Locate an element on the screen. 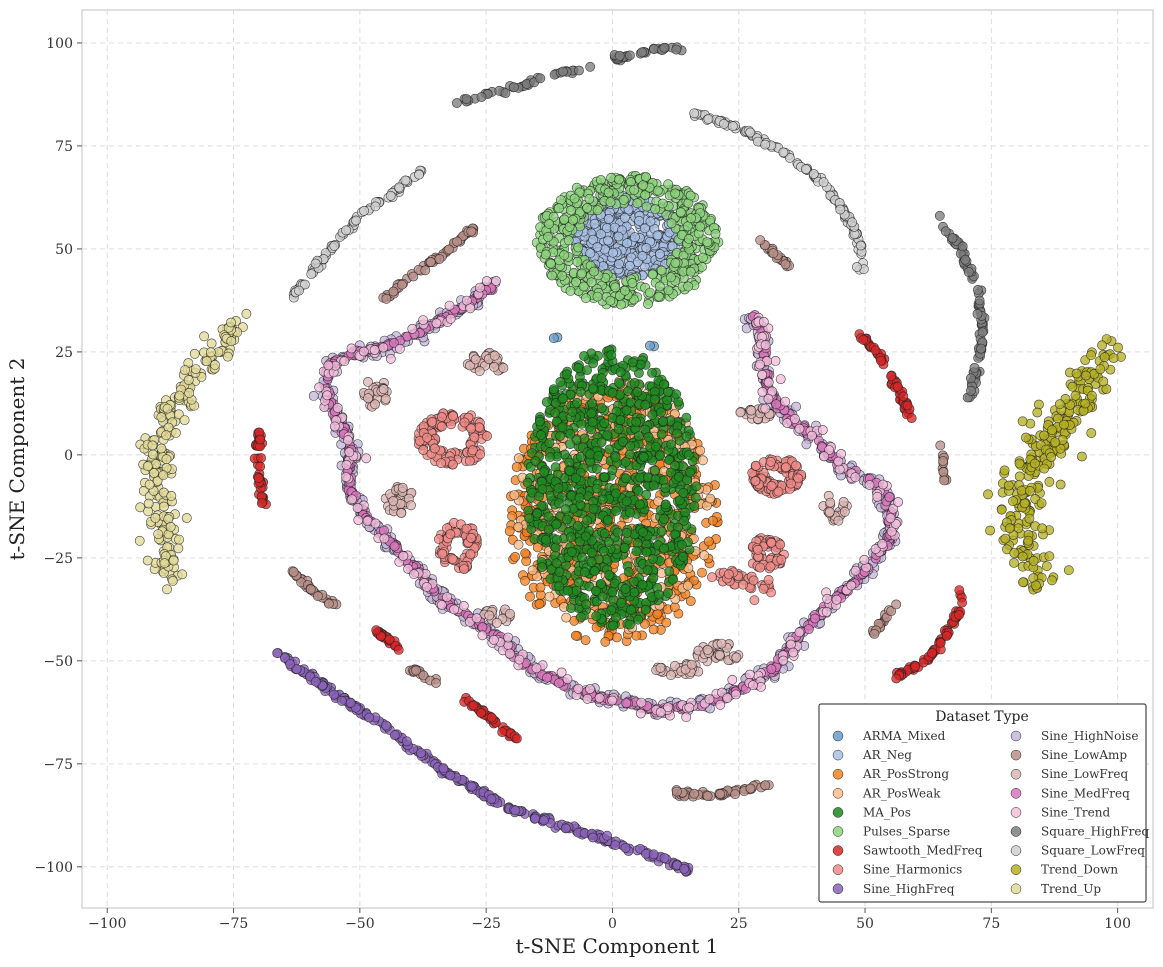 The height and width of the screenshot is (967, 1163). series-arma-mixed is located at coordinates (603, 342).